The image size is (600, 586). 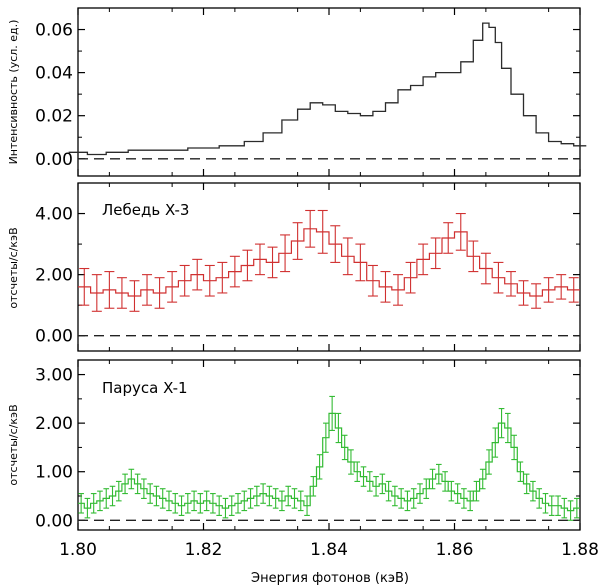 I want to click on middle-ytick-label-2: 4.00, so click(x=54, y=215).